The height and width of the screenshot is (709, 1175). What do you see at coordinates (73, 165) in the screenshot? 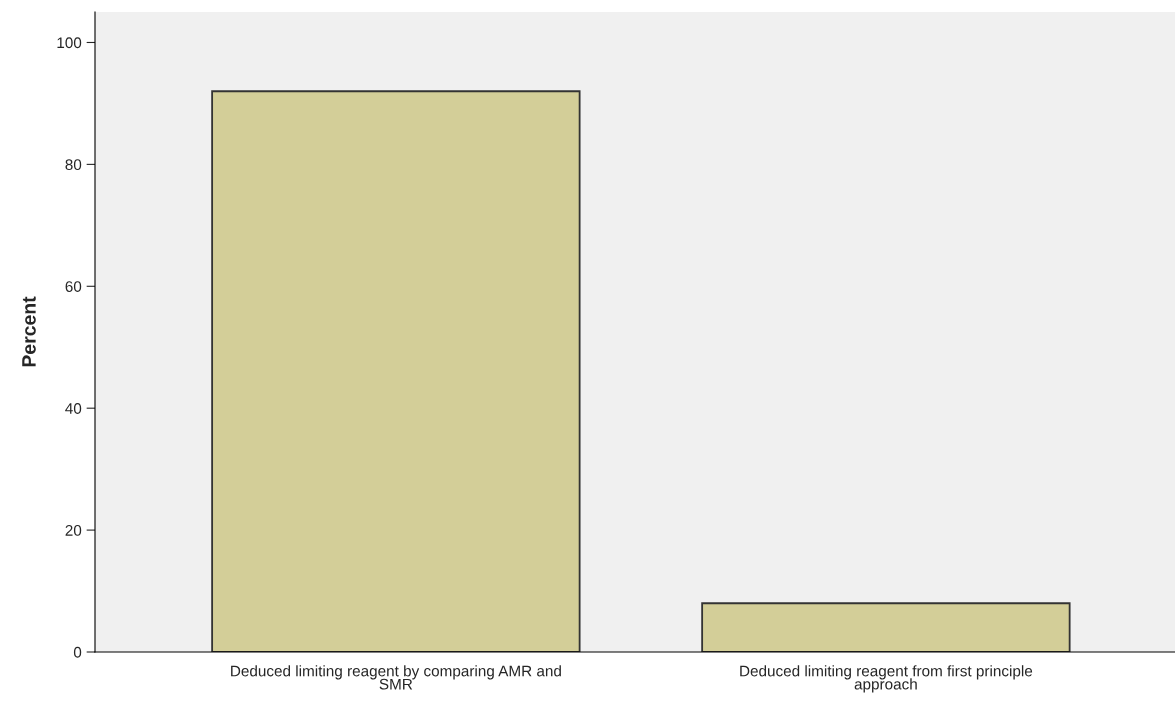
I see `y-tick-label: 80` at bounding box center [73, 165].